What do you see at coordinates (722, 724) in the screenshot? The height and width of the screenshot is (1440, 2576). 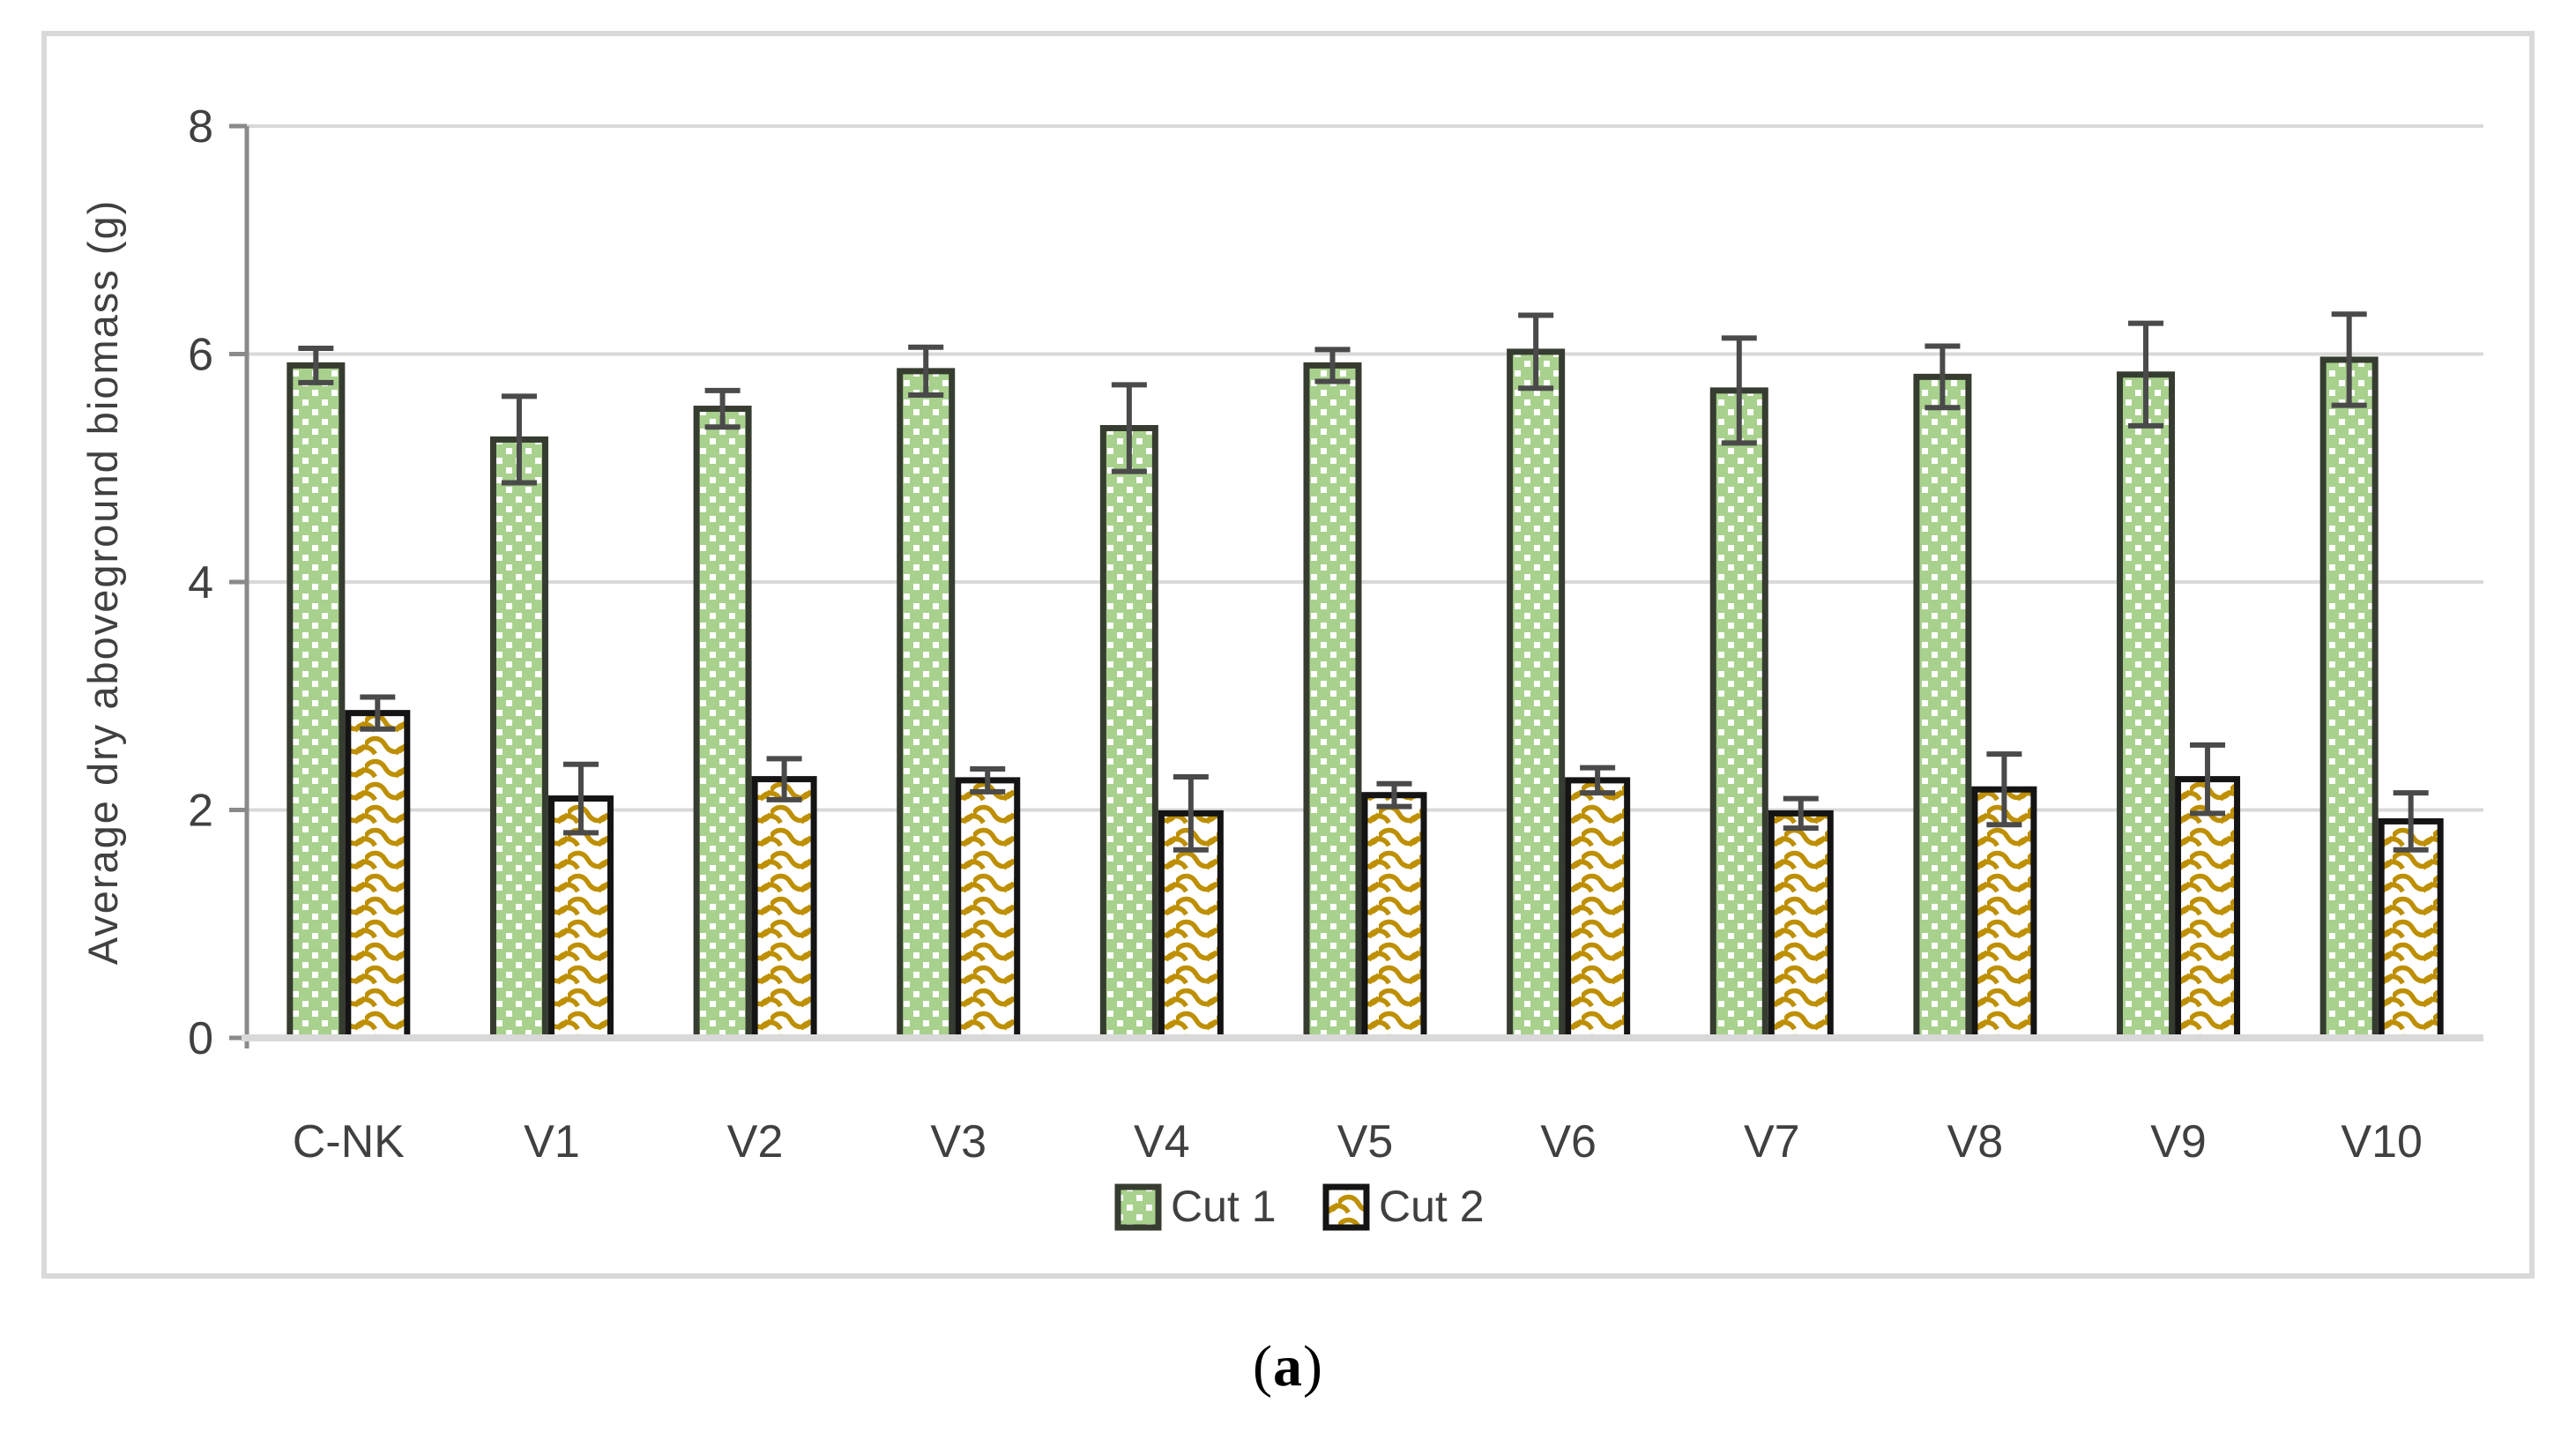 I see `bar-cut1-V2` at bounding box center [722, 724].